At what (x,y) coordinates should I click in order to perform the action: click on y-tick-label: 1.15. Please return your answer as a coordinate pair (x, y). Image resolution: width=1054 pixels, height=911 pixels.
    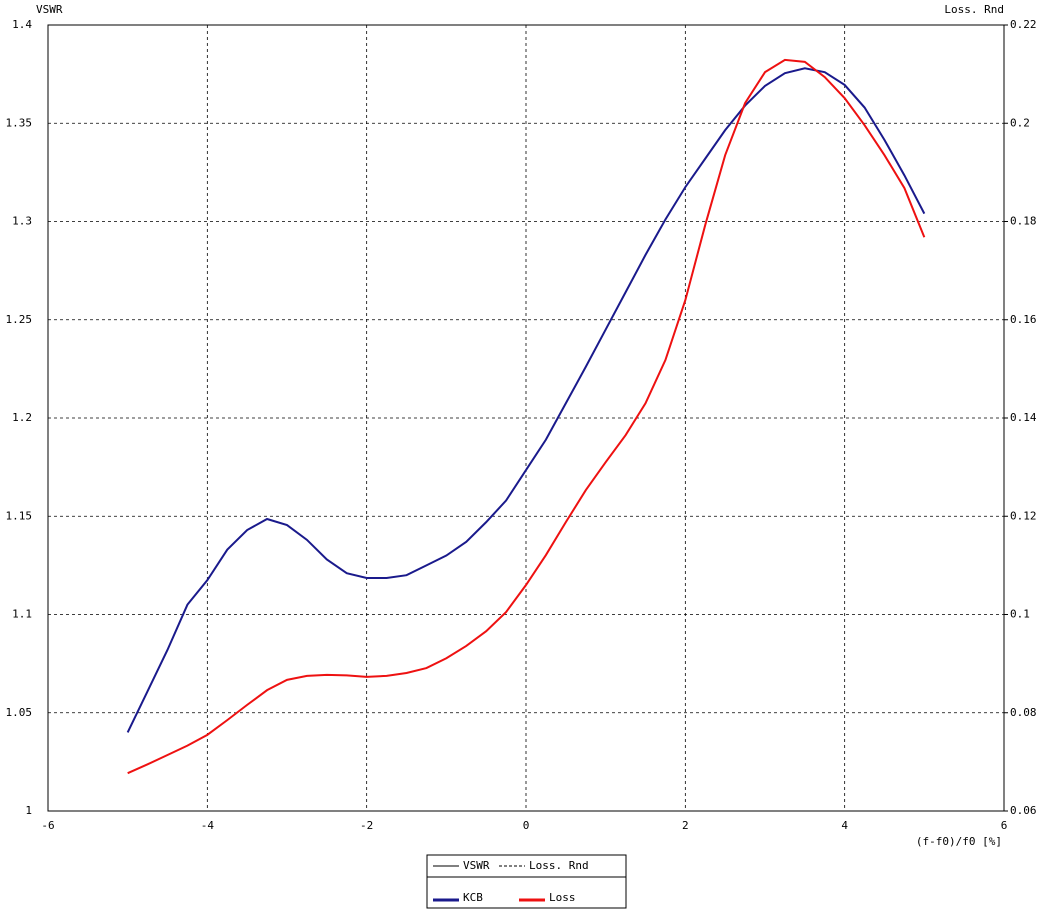
    Looking at the image, I should click on (19, 515).